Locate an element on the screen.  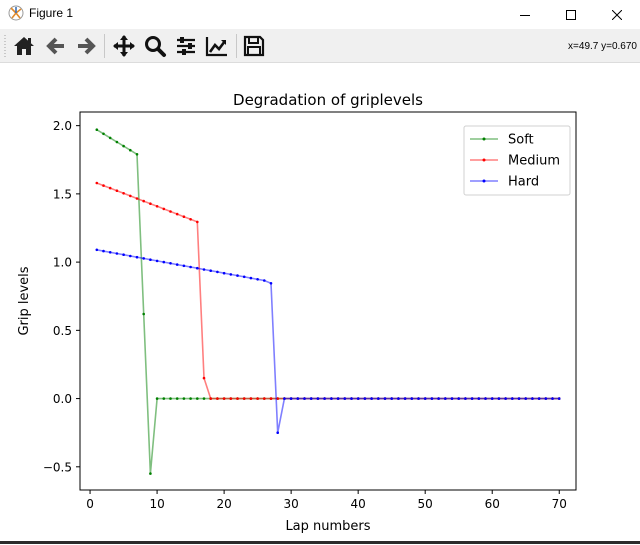
arrow-right-icon is located at coordinates (86, 46).